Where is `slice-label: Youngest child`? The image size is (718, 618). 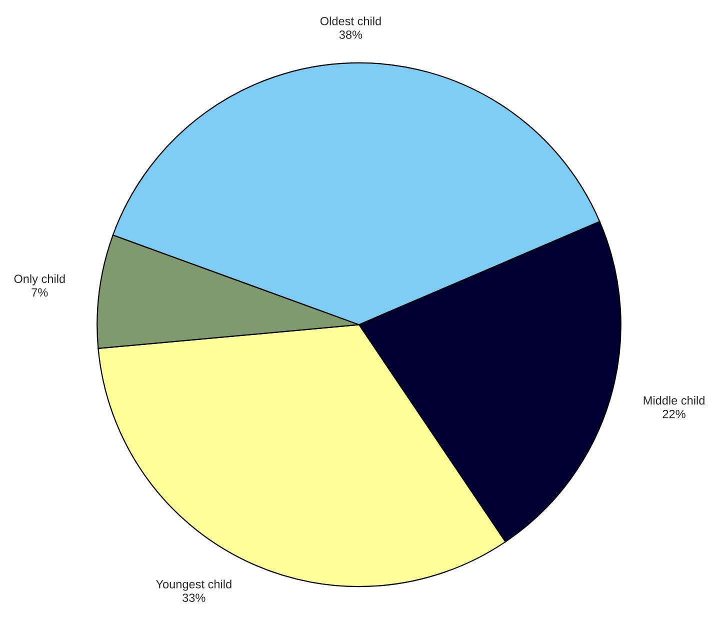
slice-label: Youngest child is located at coordinates (194, 585).